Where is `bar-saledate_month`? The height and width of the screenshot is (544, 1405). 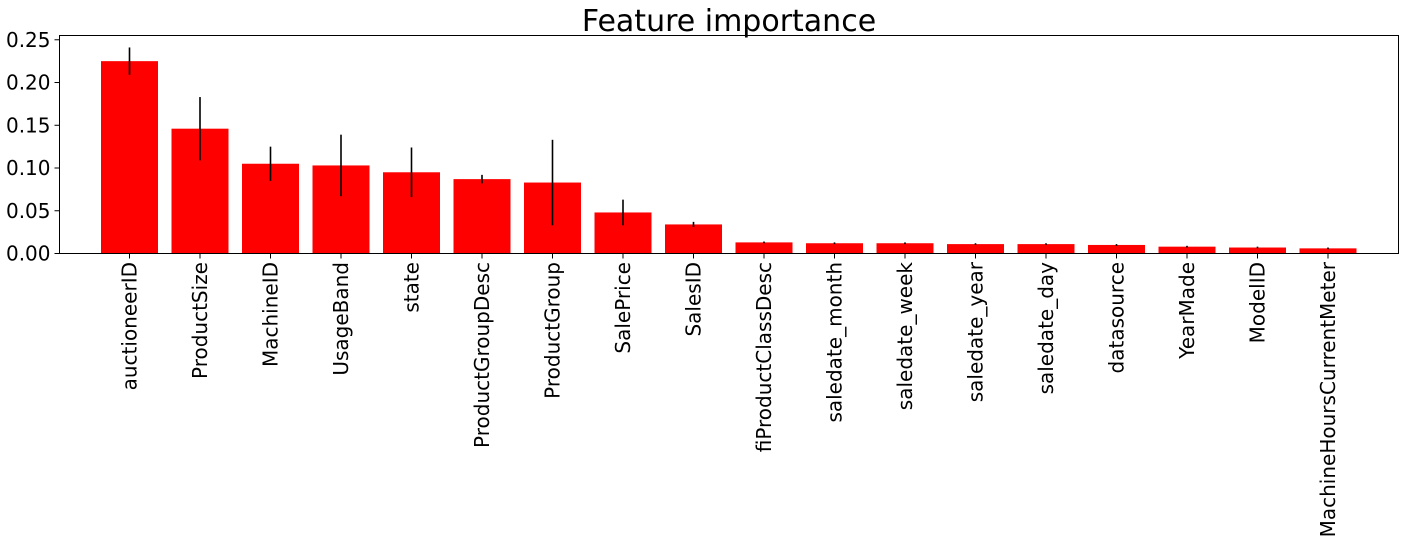
bar-saledate_month is located at coordinates (834, 248).